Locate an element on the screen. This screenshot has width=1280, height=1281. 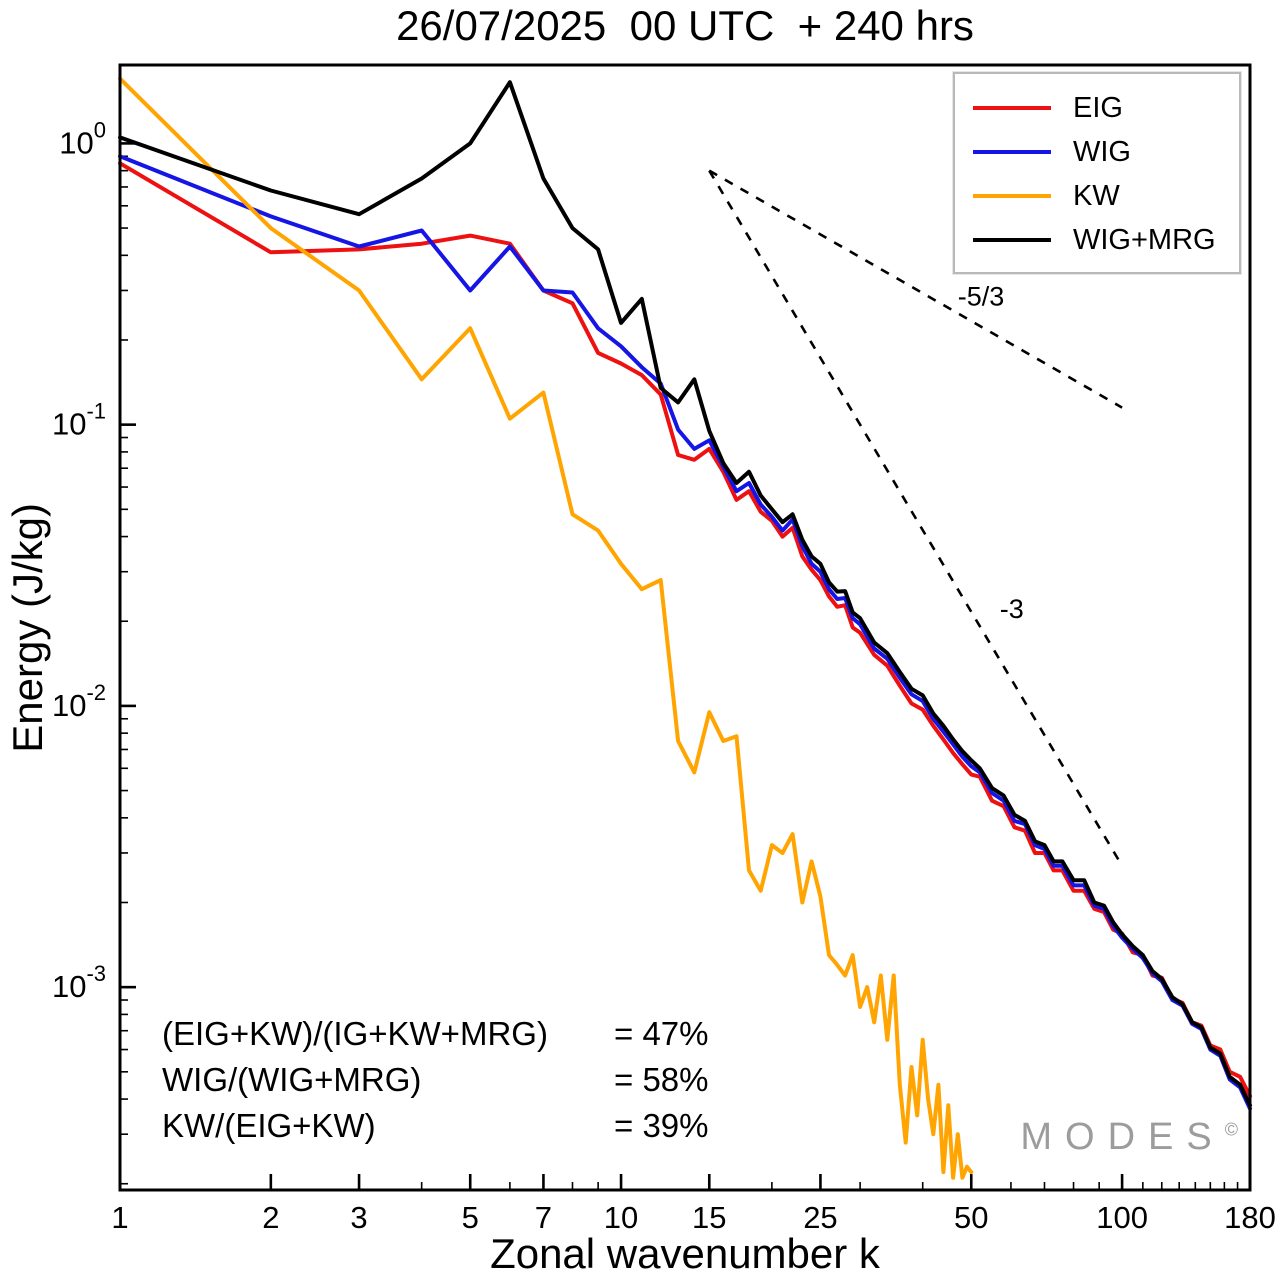
annotation-formula: (EIG+KW)/(IG+KW+MRG) is located at coordinates (355, 1033).